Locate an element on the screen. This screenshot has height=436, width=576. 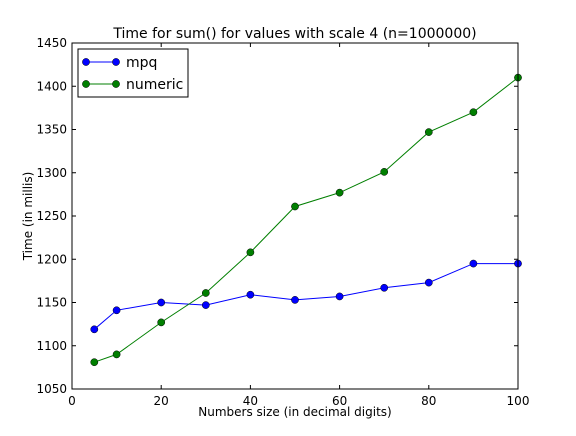
y-tick-label: 1350 is located at coordinates (51, 130).